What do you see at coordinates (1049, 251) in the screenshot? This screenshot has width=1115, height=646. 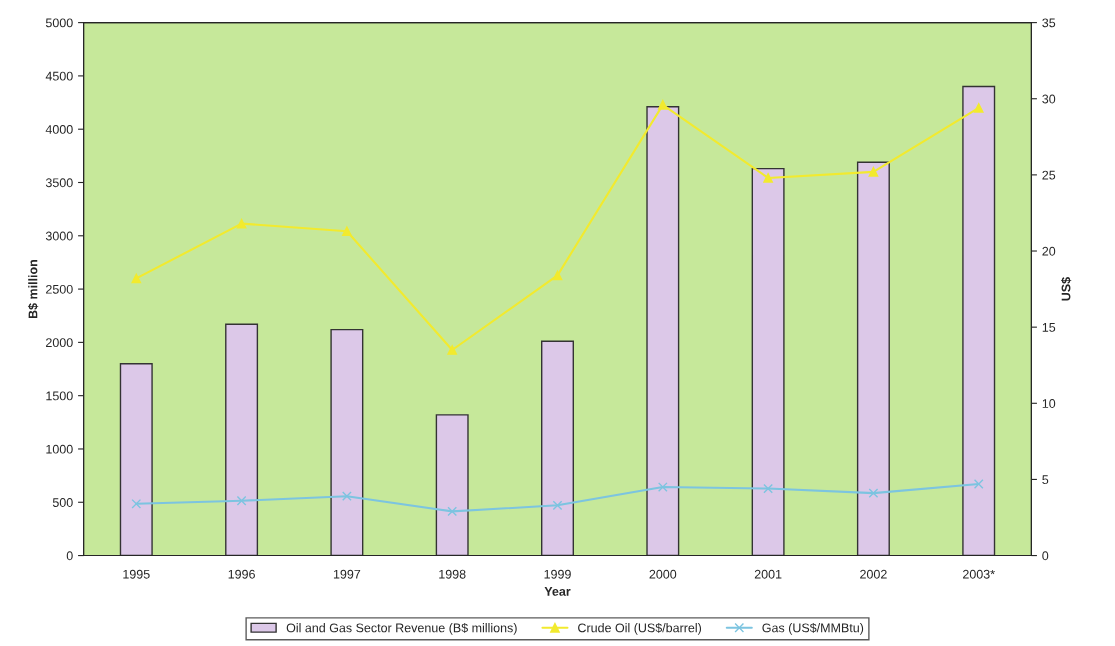 I see `y2-tick-label: 20` at bounding box center [1049, 251].